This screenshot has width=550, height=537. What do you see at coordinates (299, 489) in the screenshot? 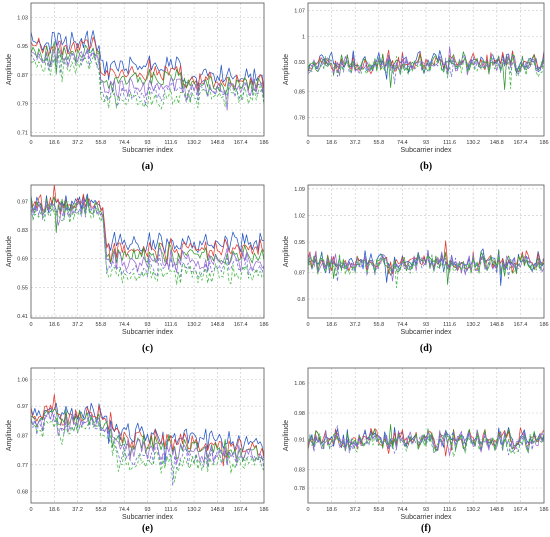
I see `y-tick-label: 0.78` at bounding box center [299, 489].